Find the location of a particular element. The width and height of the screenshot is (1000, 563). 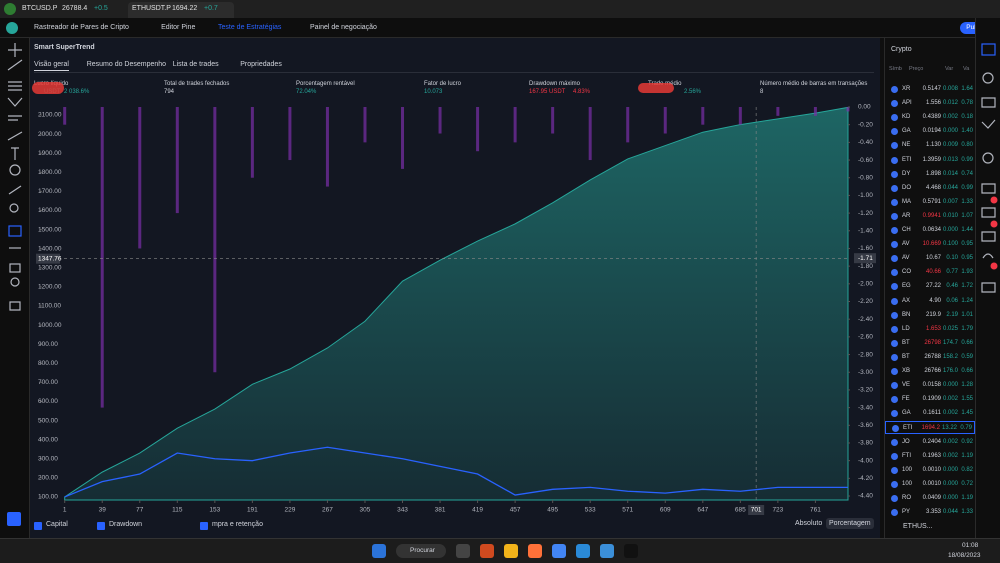

change: 0.10 is located at coordinates (952, 258).